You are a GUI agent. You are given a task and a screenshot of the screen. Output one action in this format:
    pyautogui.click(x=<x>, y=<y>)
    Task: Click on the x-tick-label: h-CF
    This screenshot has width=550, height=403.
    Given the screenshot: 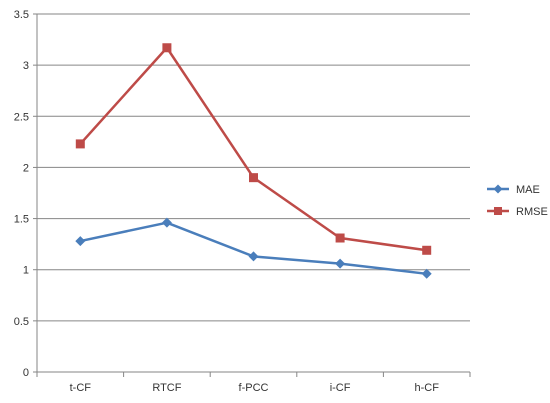 What is the action you would take?
    pyautogui.click(x=426, y=388)
    